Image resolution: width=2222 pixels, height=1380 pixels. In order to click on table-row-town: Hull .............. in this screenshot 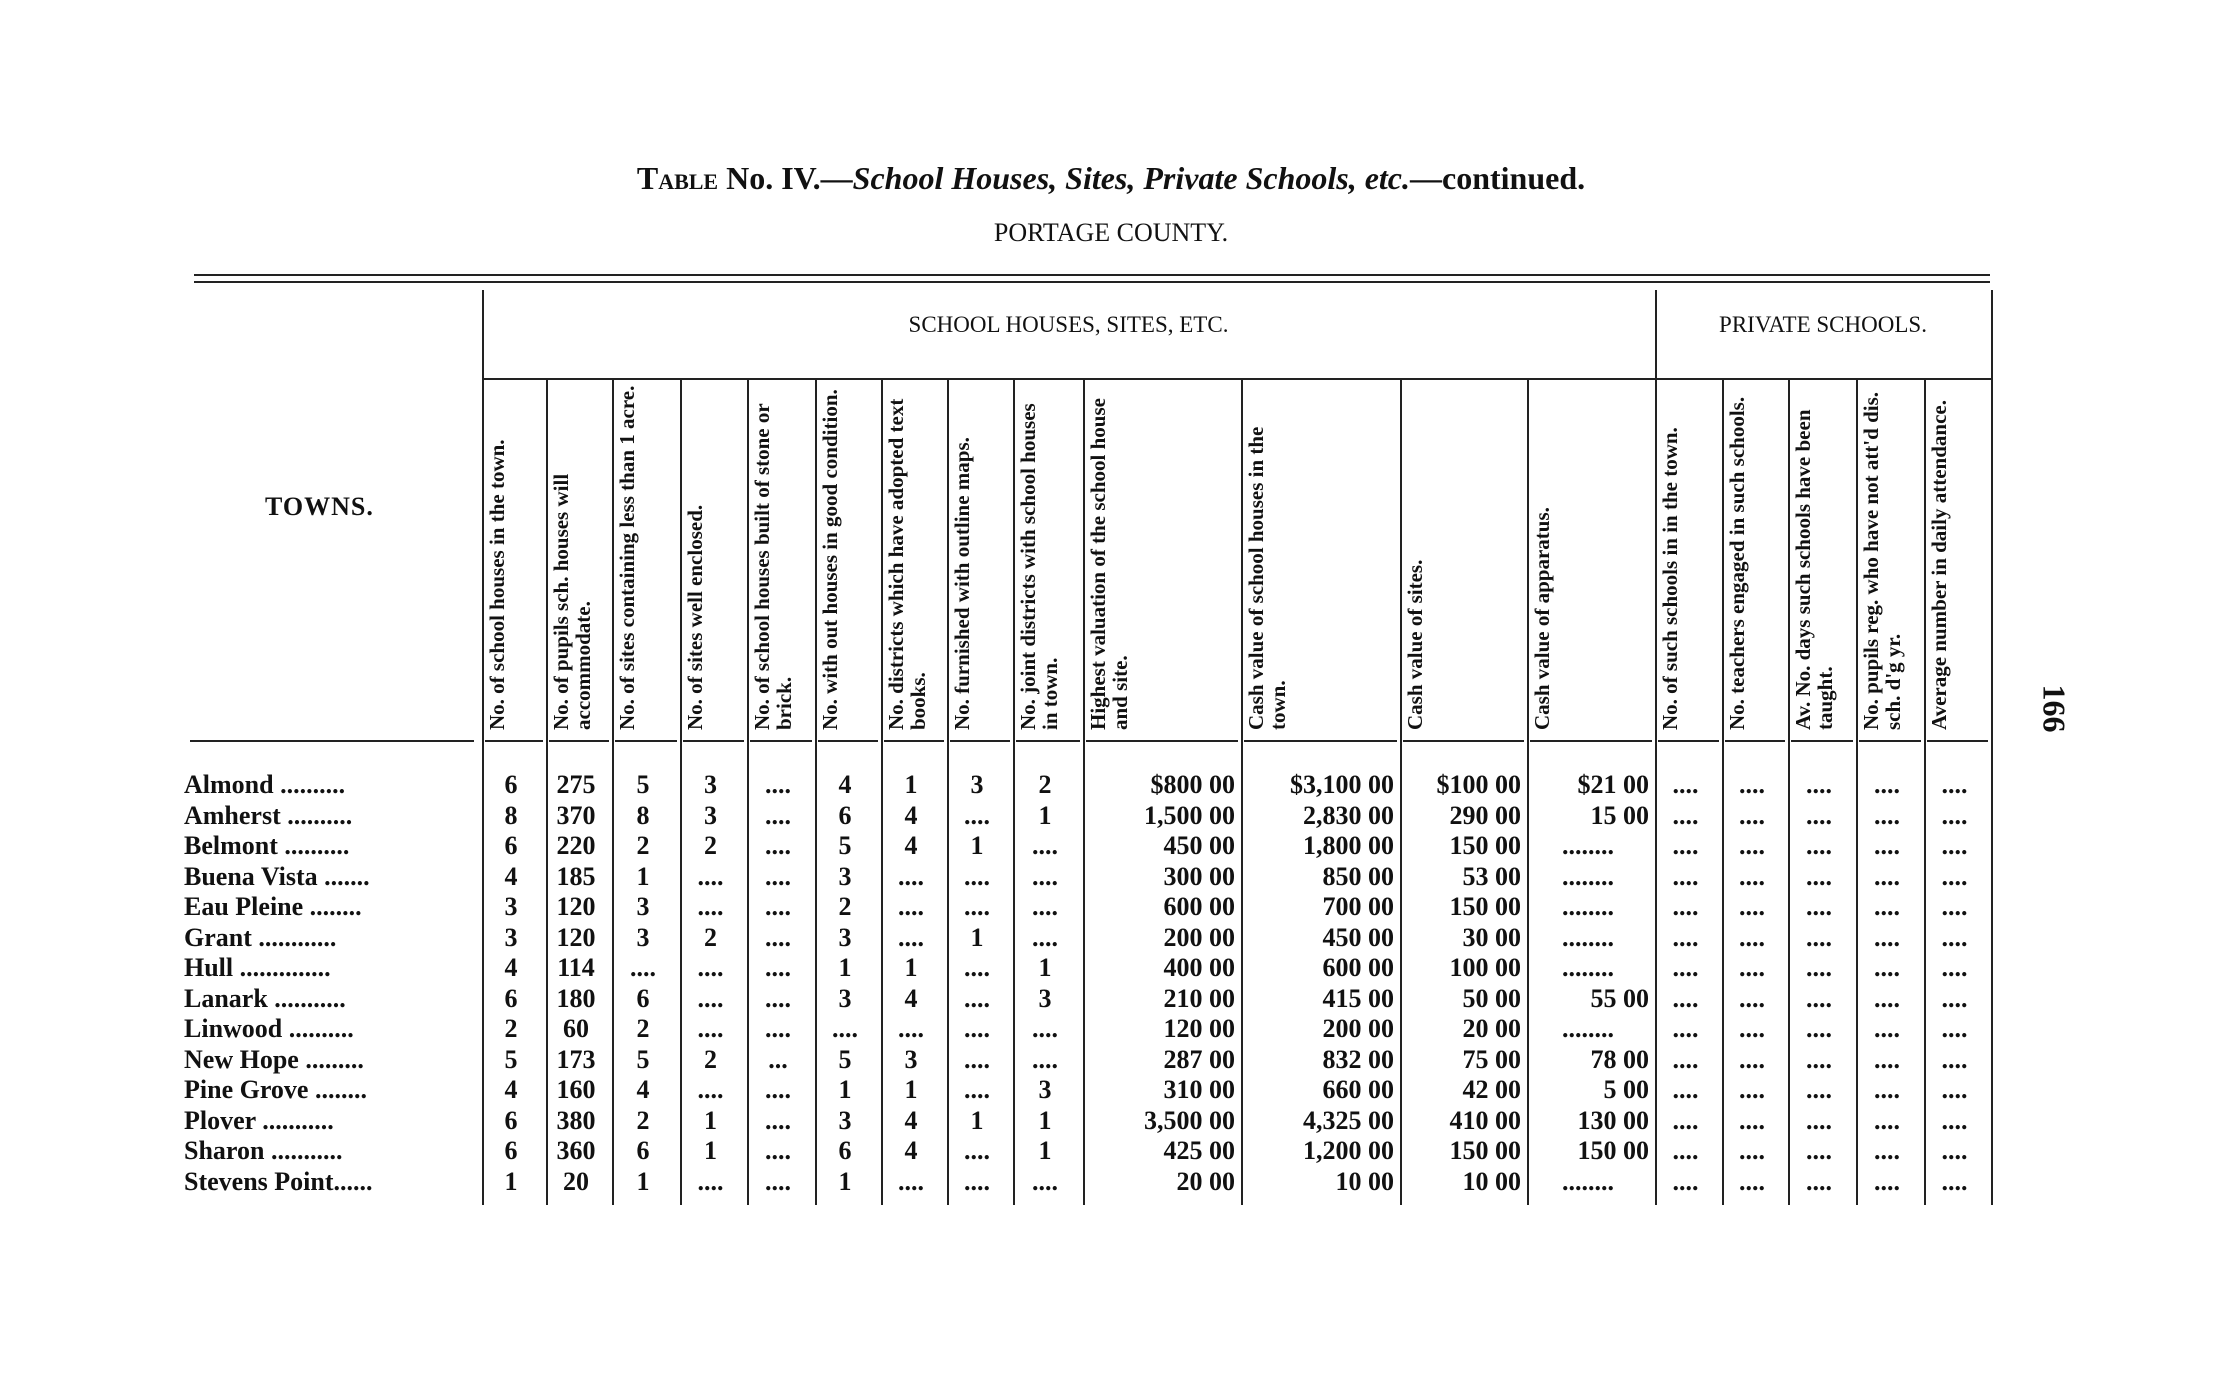, I will do `click(257, 967)`.